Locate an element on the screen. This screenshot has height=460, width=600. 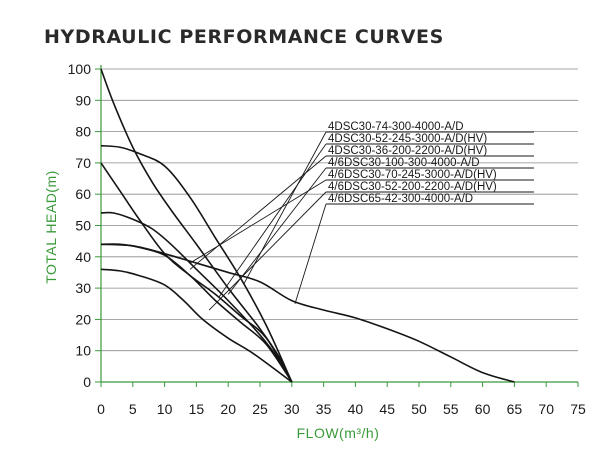
x-tick-label-30: 30 is located at coordinates (292, 409).